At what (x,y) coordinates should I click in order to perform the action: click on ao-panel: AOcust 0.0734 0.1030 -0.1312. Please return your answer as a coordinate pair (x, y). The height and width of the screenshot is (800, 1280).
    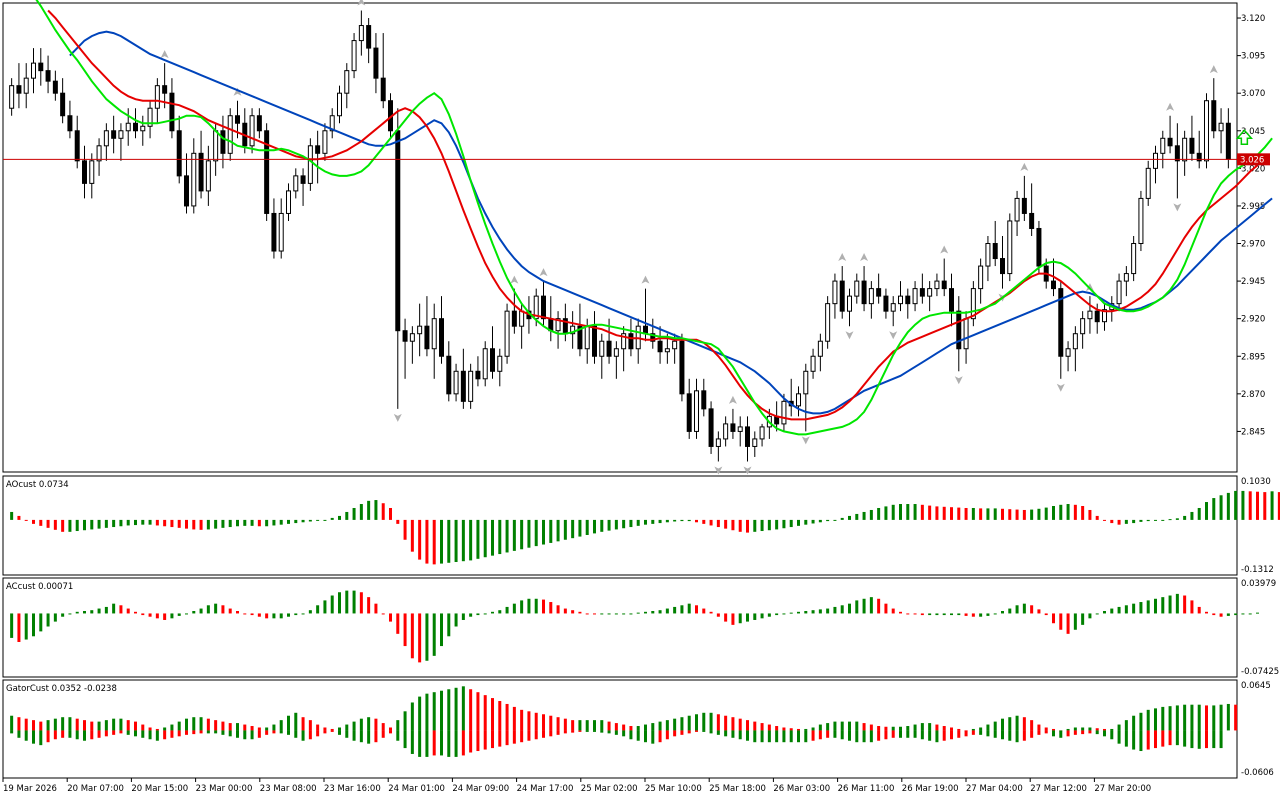
    Looking at the image, I should click on (641, 525).